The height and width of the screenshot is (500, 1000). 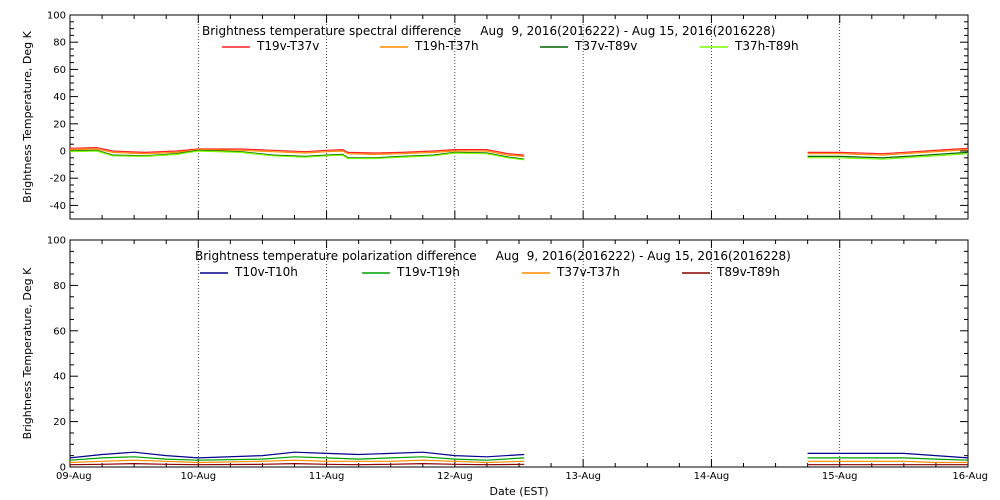 What do you see at coordinates (583, 476) in the screenshot?
I see `x-tick-label: 13-Aug` at bounding box center [583, 476].